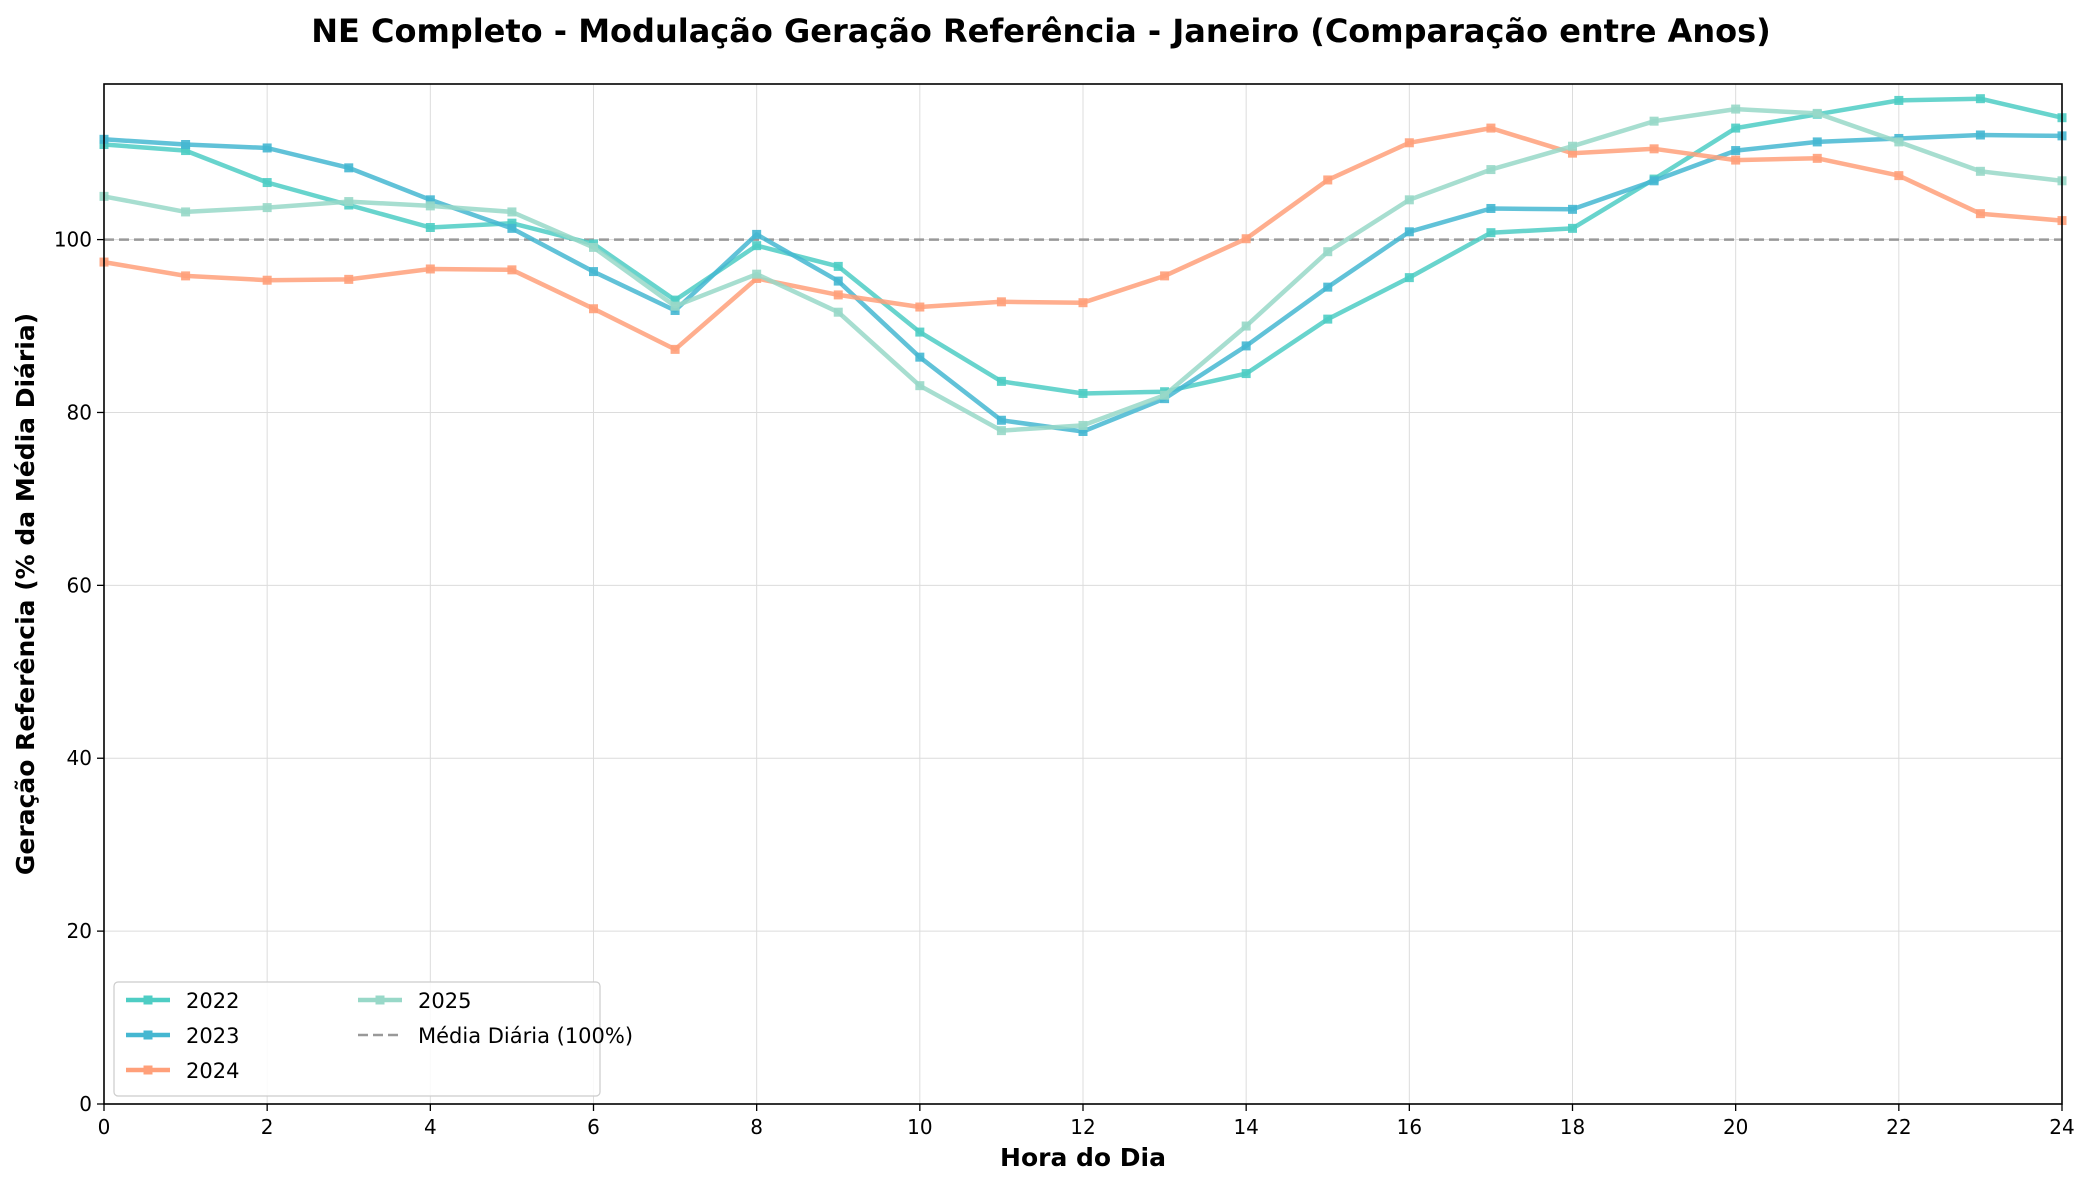 The width and height of the screenshot is (2083, 1182). I want to click on x-tick-label: 2, so click(267, 1127).